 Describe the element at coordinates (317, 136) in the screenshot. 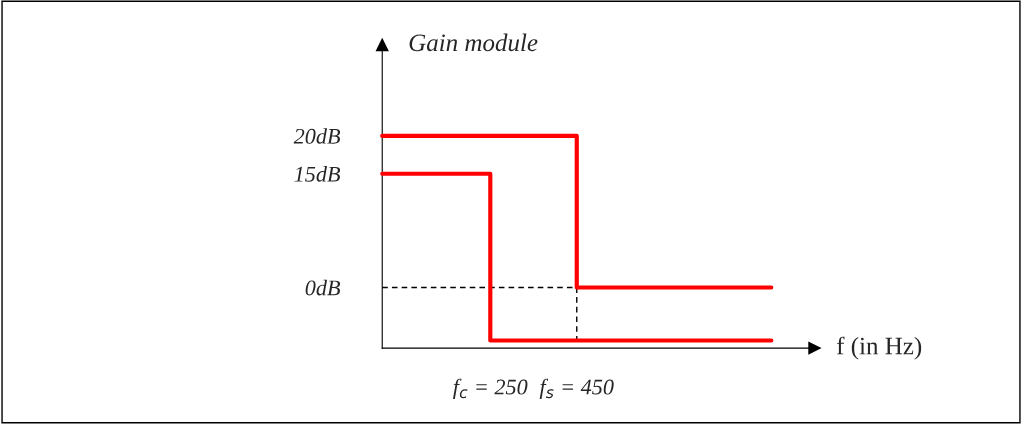

I see `y-tick-label: 20dB` at that location.